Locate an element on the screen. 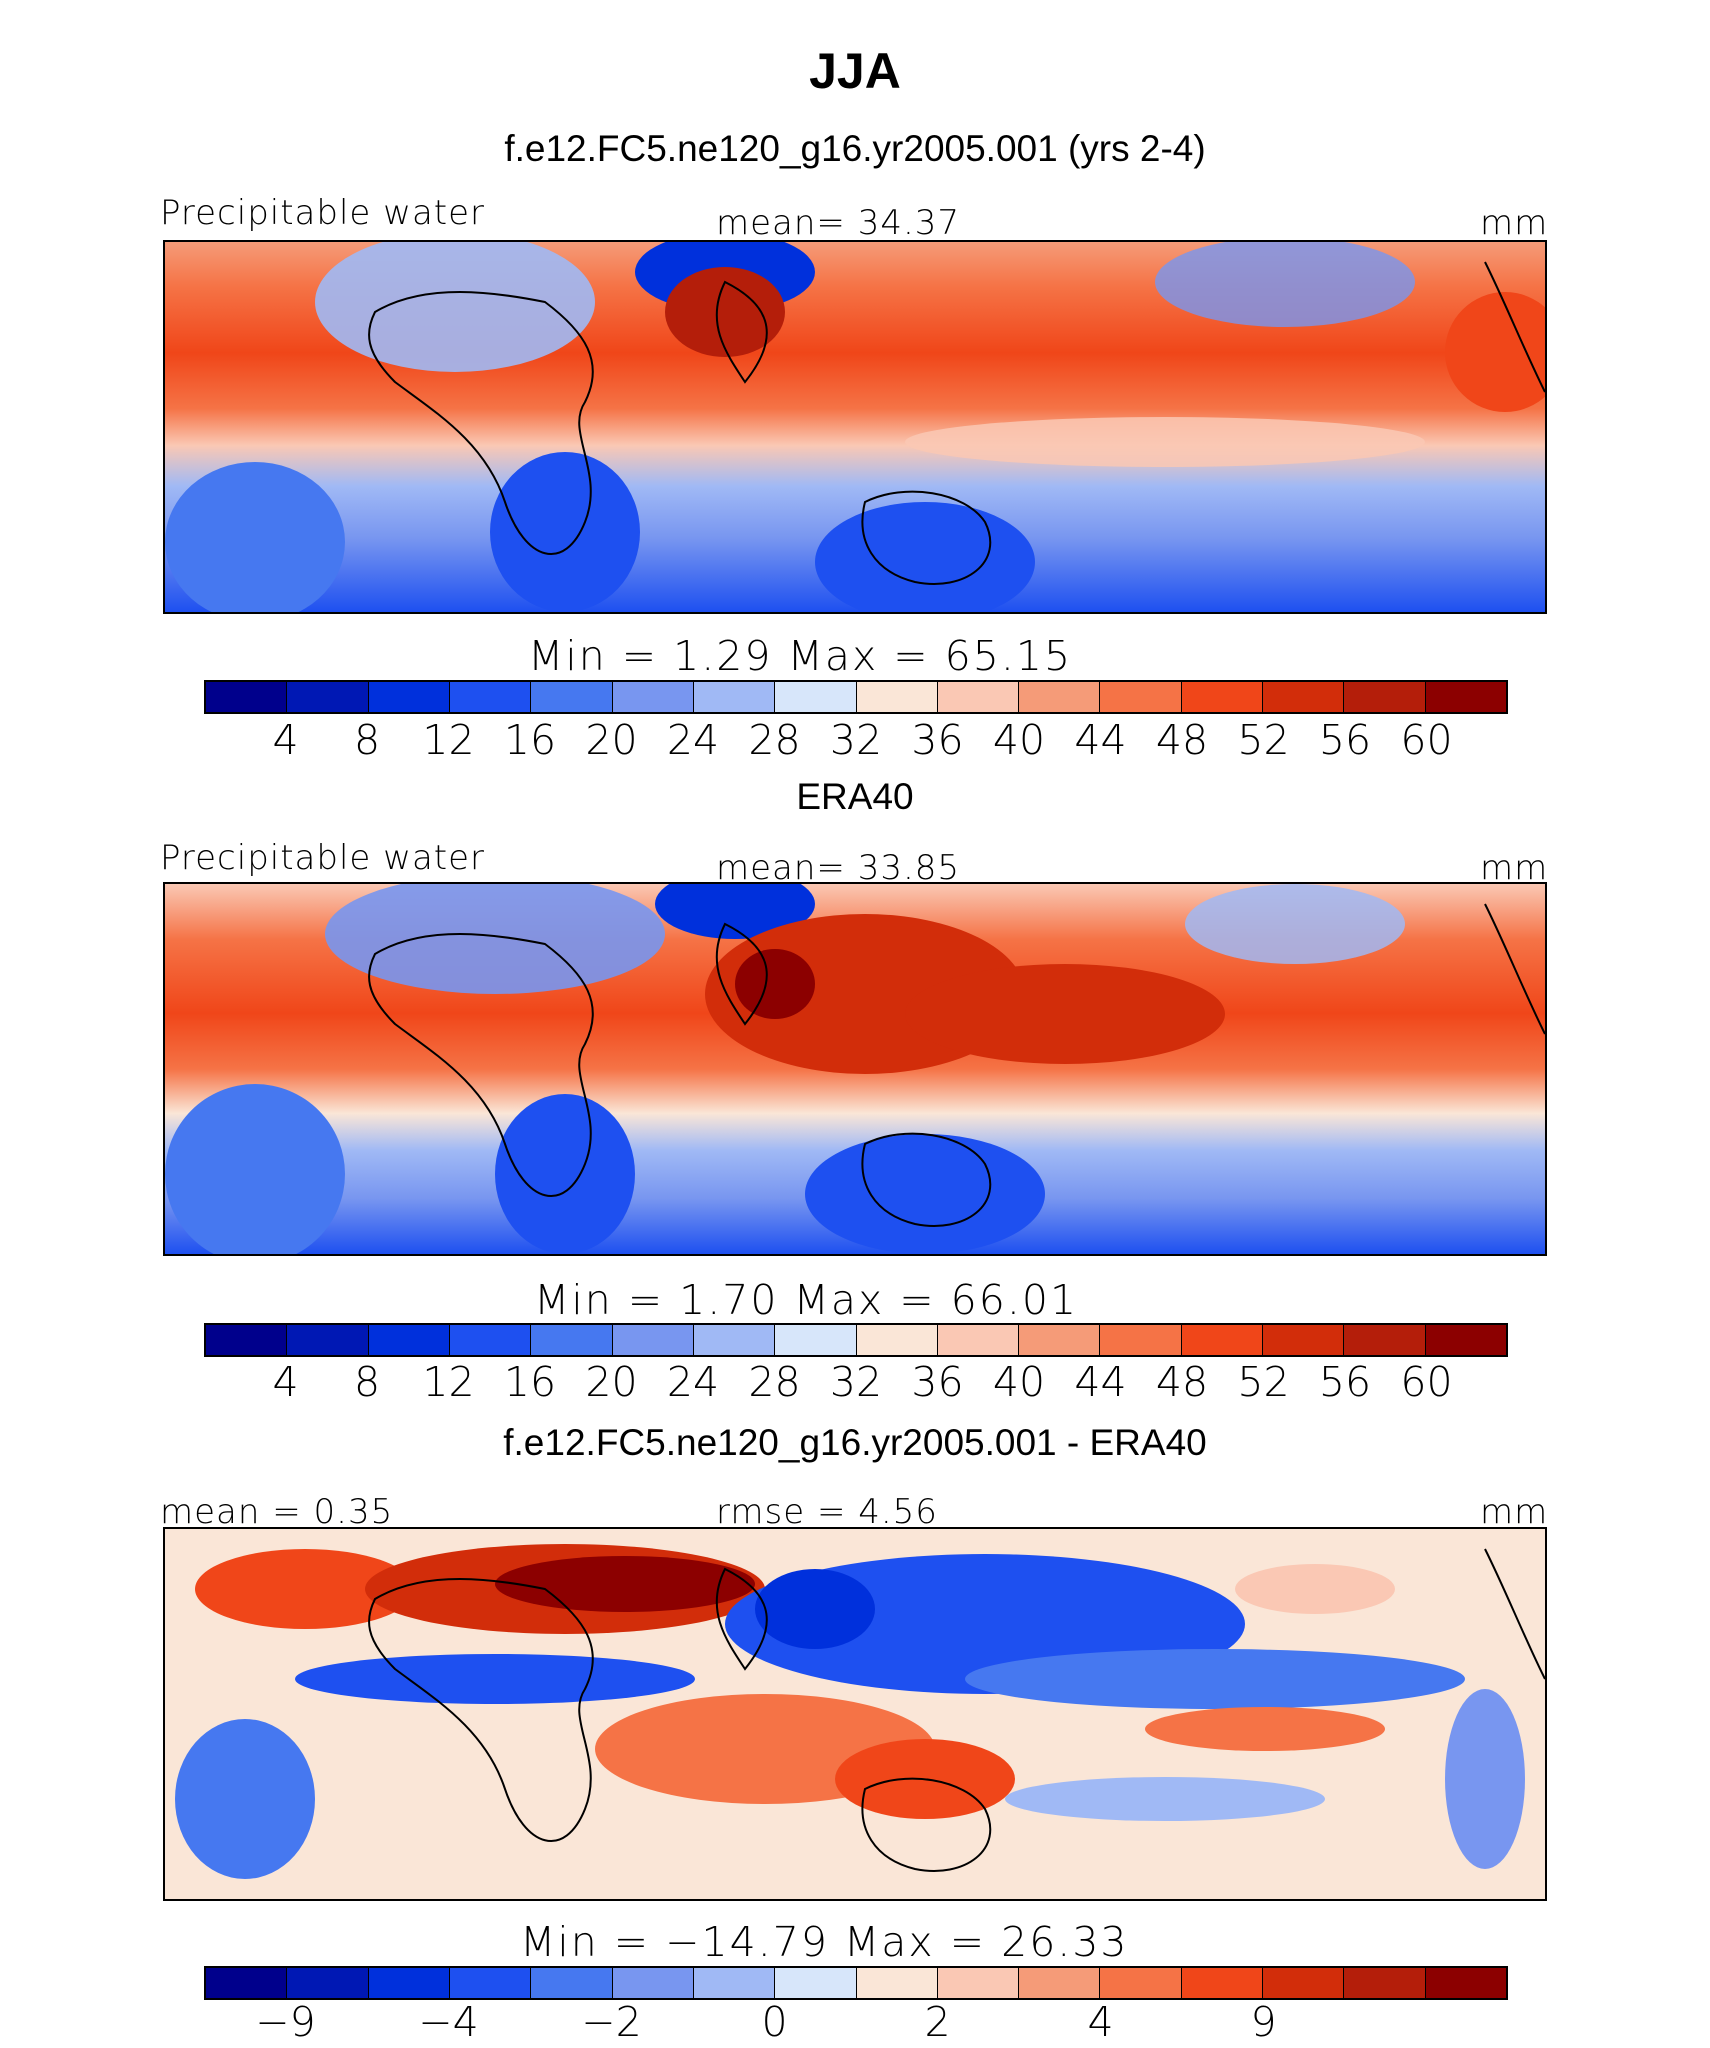  panel-1-title: f.e12.FC5.ne120_g16.yr2005.001 (yrs 2-4) is located at coordinates (855, 148).